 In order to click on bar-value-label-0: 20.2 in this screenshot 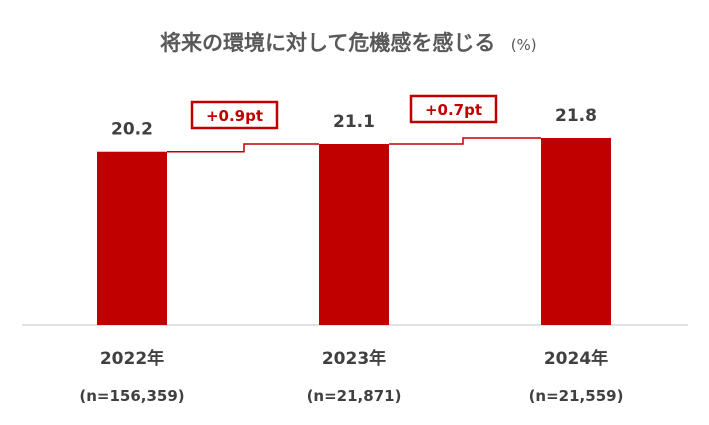, I will do `click(132, 130)`.